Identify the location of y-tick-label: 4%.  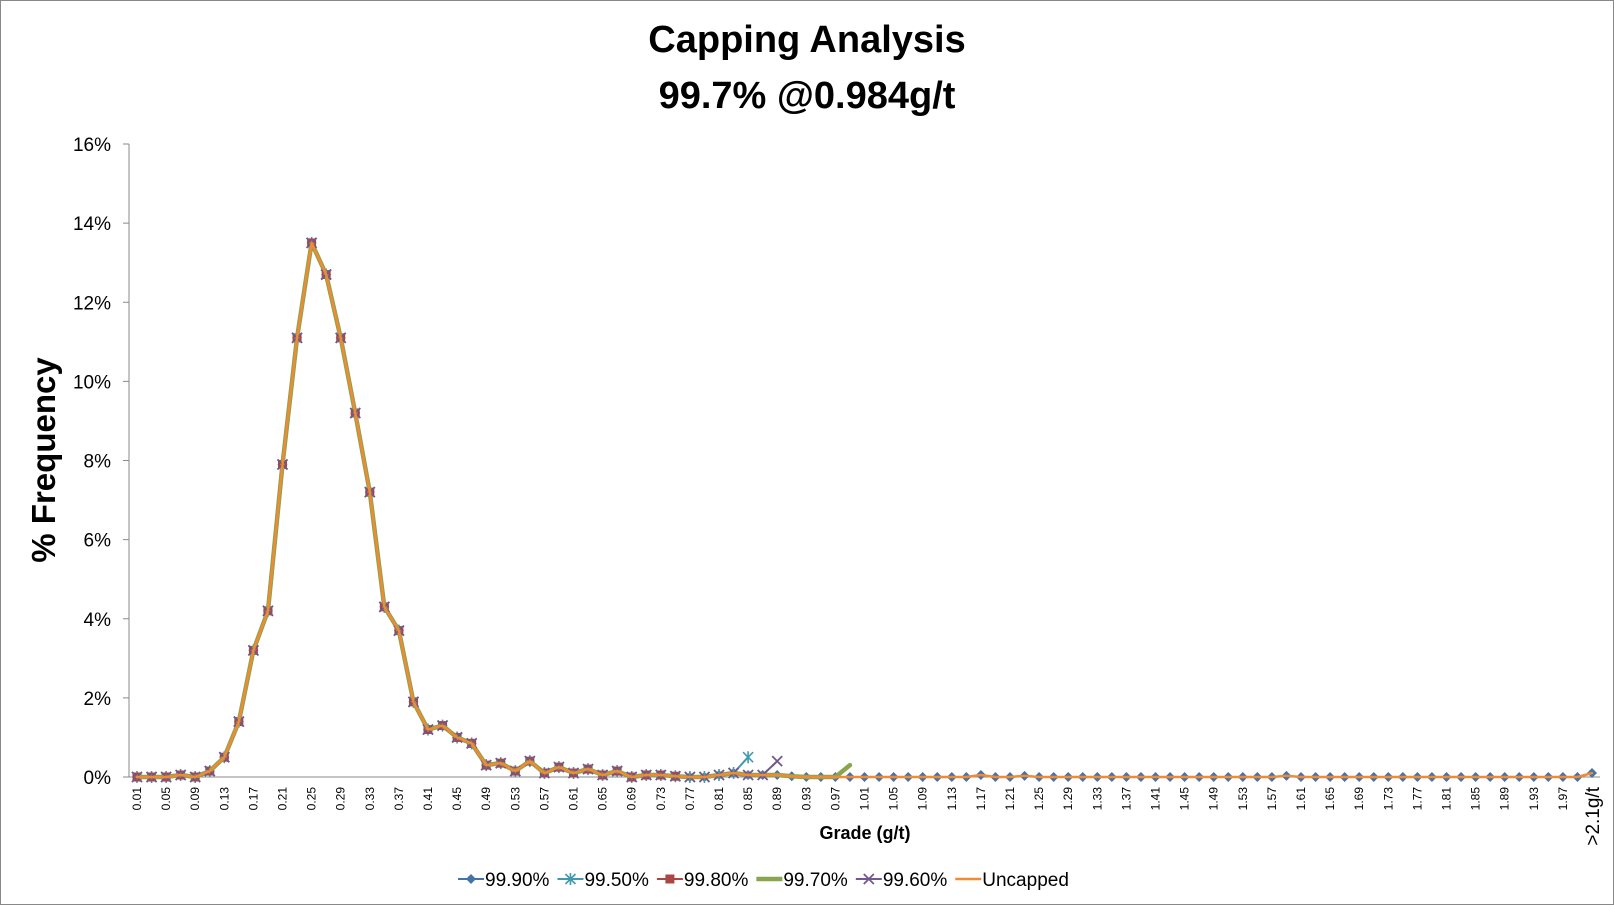
(98, 620).